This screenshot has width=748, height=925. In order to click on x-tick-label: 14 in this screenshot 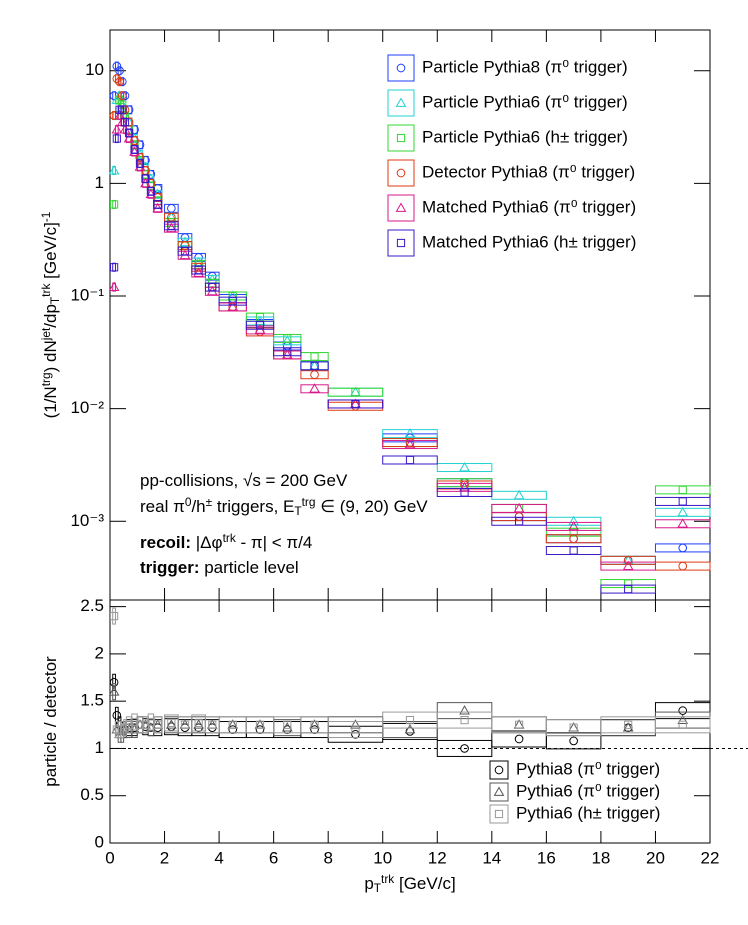, I will do `click(491, 857)`.